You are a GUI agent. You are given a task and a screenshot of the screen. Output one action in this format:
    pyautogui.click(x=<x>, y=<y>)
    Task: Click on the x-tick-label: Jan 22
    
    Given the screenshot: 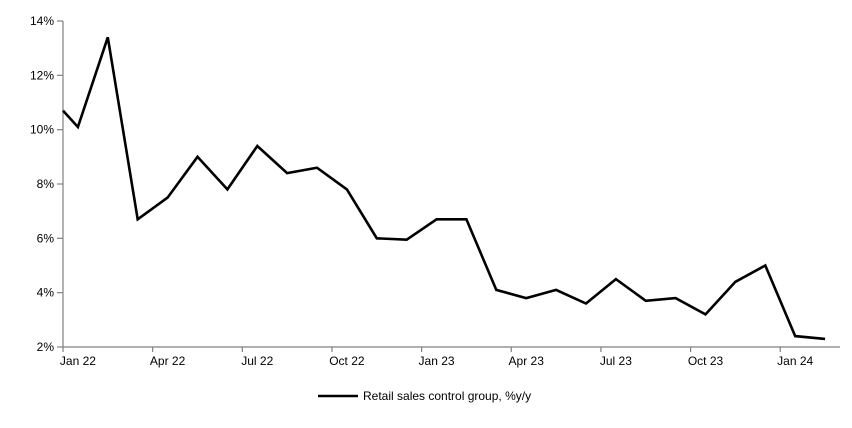 What is the action you would take?
    pyautogui.click(x=78, y=361)
    